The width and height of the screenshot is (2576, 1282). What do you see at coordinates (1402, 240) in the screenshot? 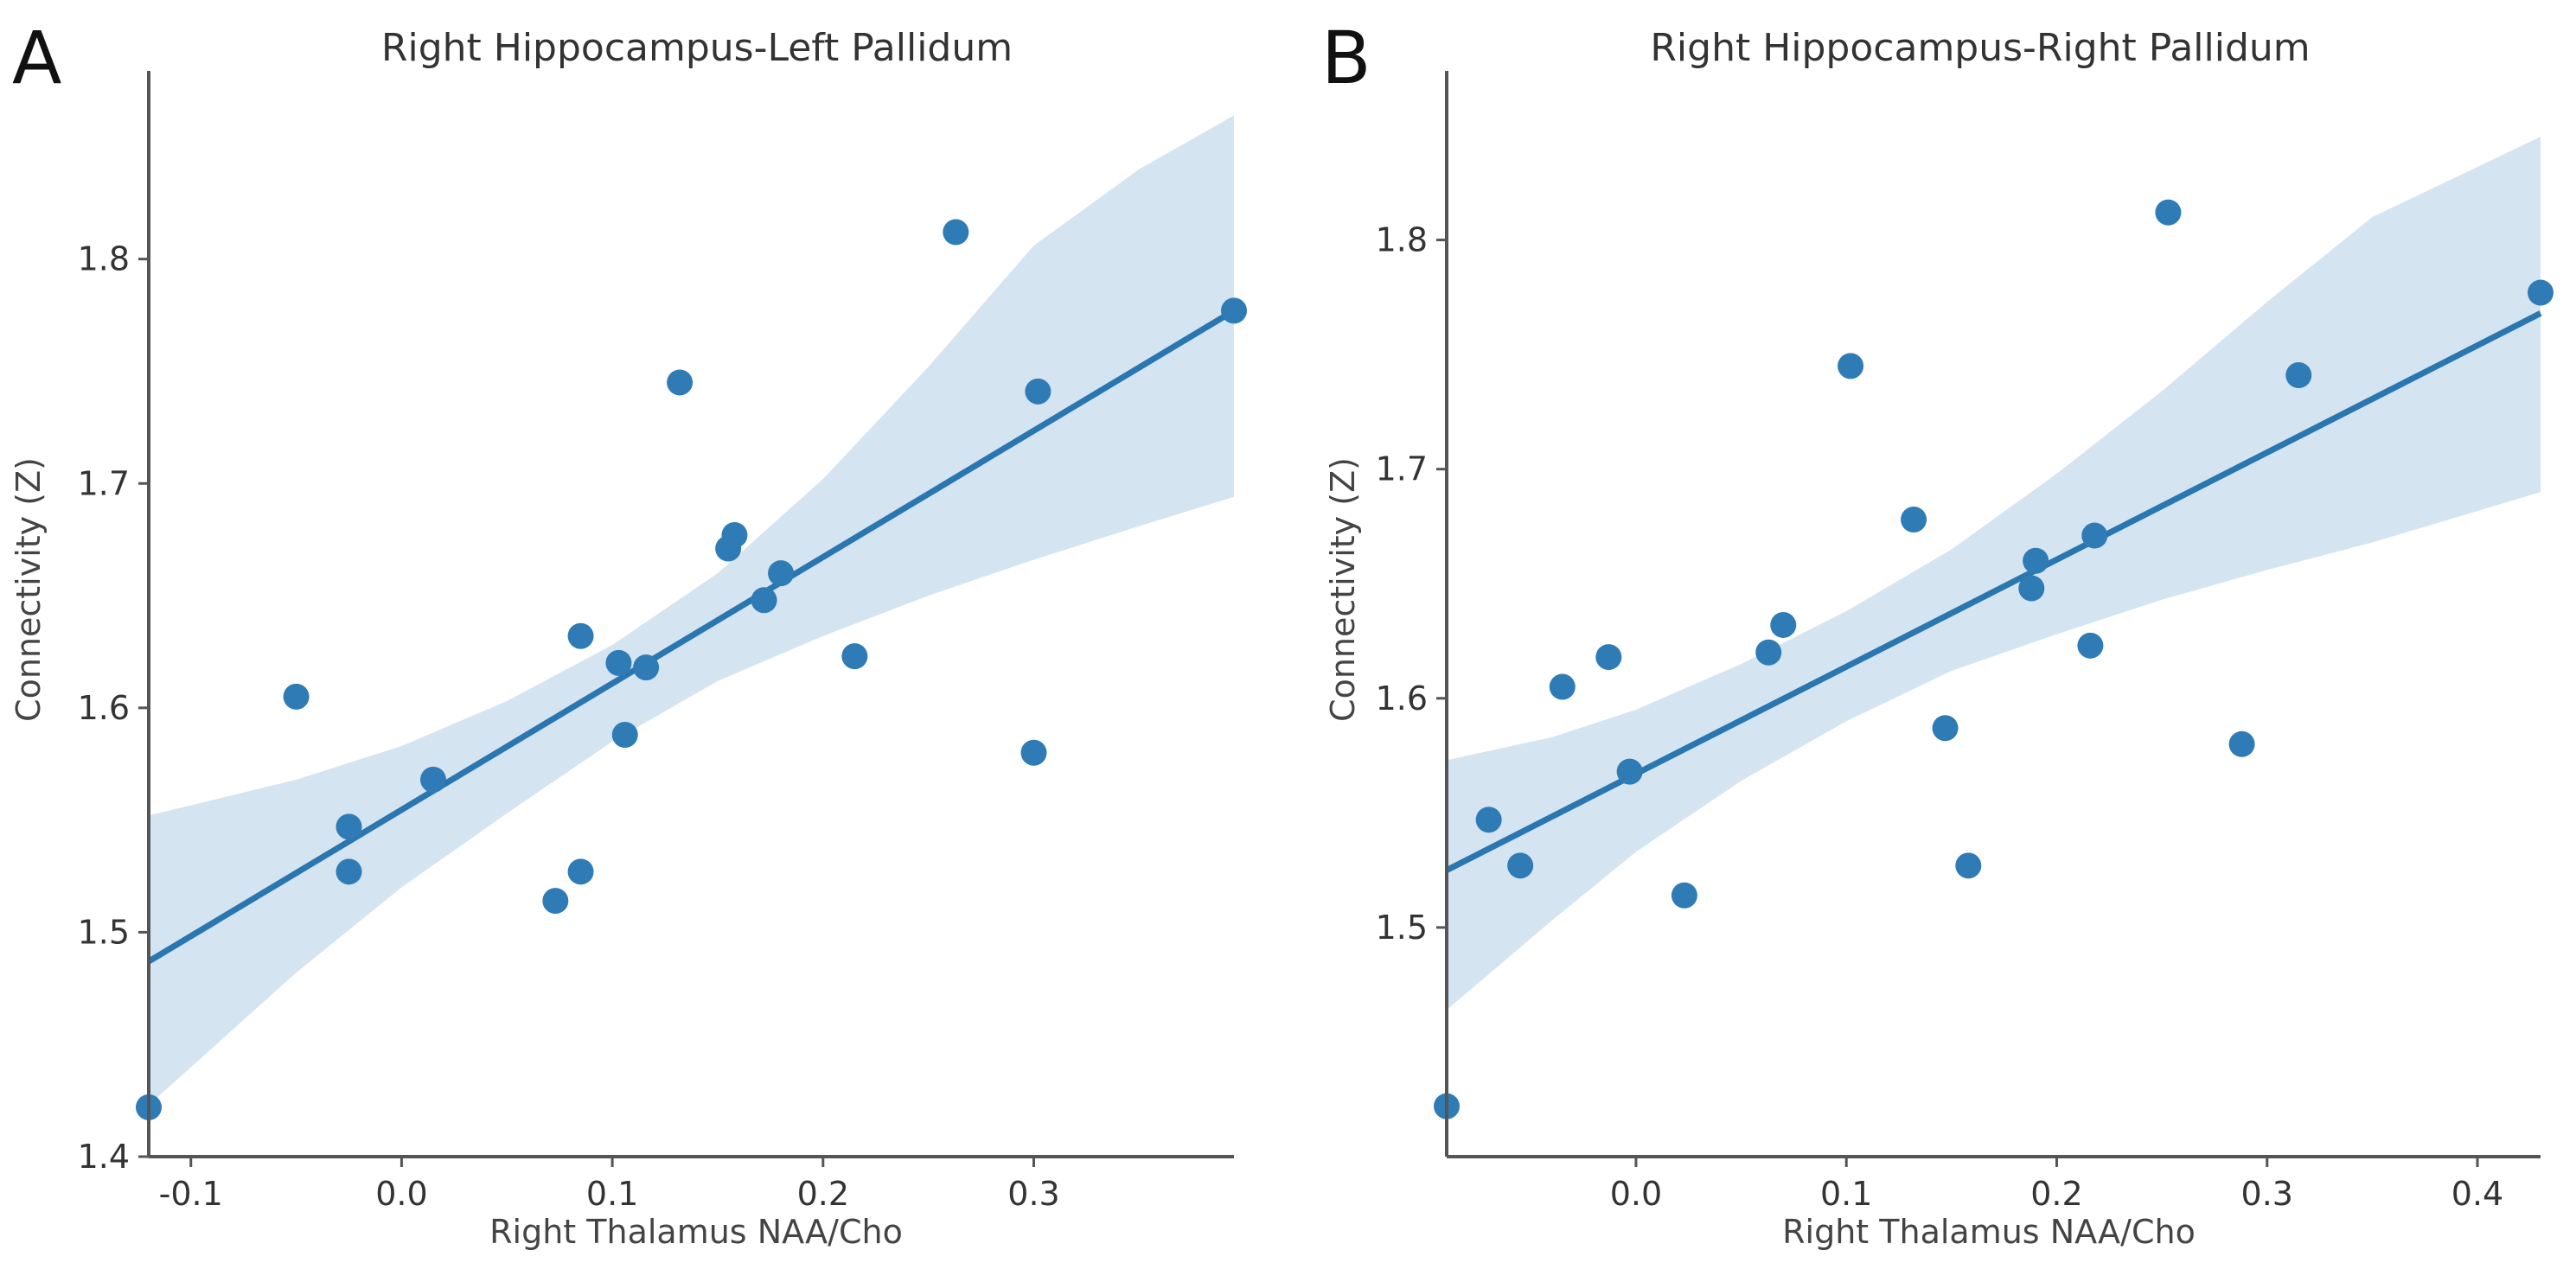
I see `y-tick-label-b-3: 1.8` at bounding box center [1402, 240].